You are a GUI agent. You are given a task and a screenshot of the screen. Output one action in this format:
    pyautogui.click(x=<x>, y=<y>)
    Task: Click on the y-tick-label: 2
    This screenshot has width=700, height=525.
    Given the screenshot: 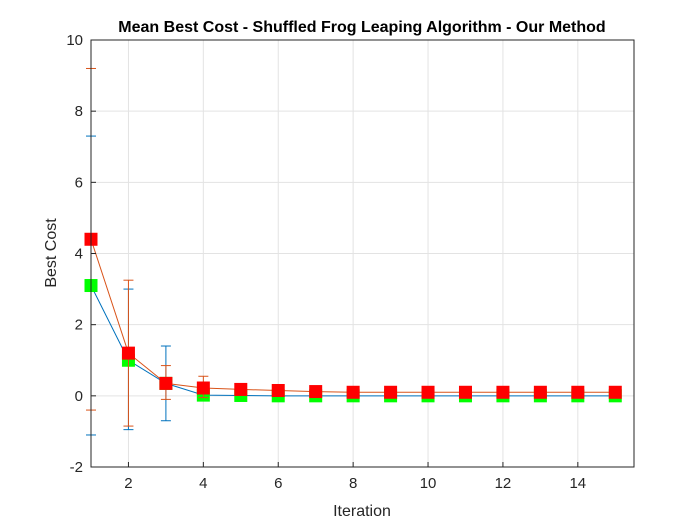 What is the action you would take?
    pyautogui.click(x=79, y=325)
    